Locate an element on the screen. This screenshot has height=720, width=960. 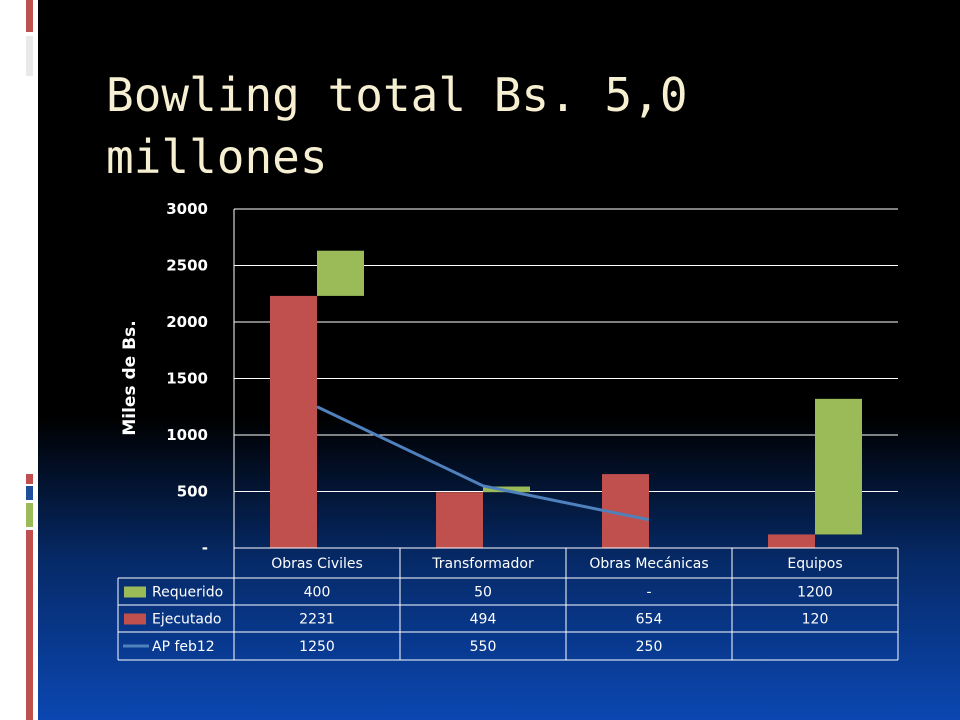
y-tick-label: 1500 is located at coordinates (187, 379).